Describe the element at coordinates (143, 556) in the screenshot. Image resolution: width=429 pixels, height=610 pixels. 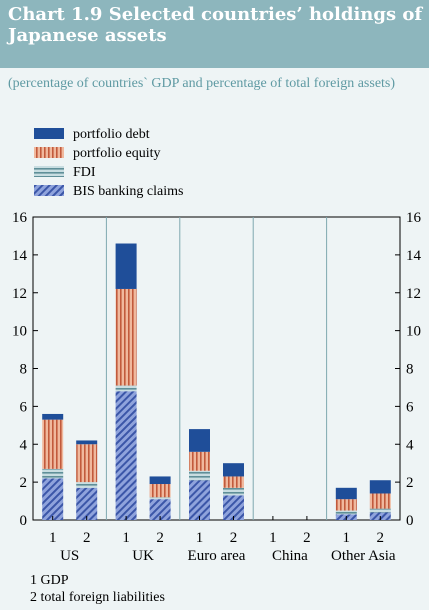
I see `x-group-label: UK` at that location.